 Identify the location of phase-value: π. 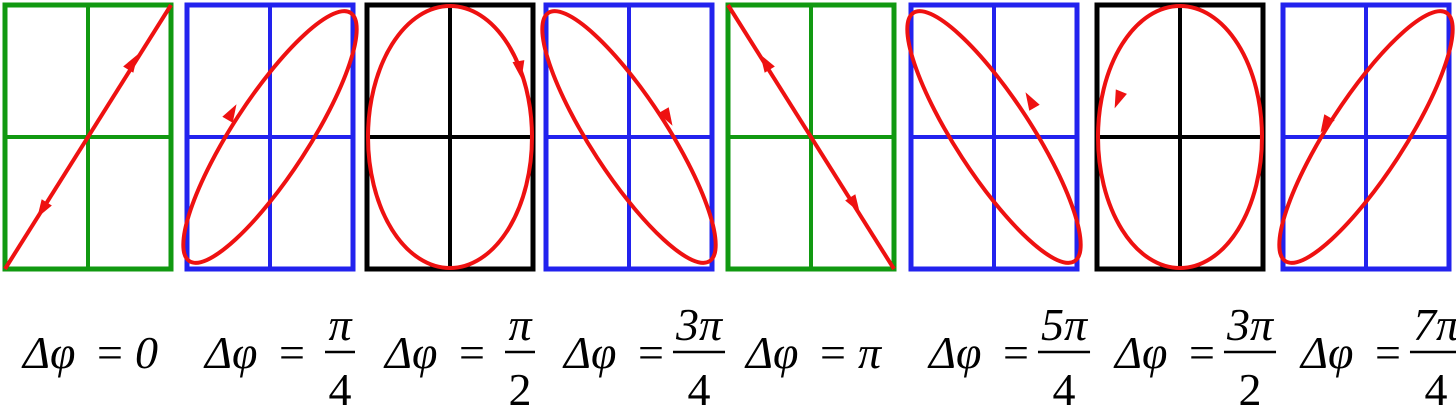
(870, 352).